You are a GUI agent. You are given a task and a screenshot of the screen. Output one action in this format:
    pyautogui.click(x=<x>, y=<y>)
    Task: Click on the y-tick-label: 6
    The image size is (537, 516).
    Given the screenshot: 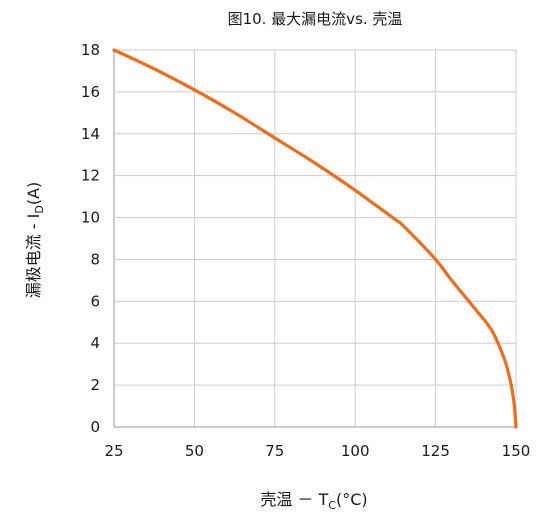 What is the action you would take?
    pyautogui.click(x=95, y=301)
    